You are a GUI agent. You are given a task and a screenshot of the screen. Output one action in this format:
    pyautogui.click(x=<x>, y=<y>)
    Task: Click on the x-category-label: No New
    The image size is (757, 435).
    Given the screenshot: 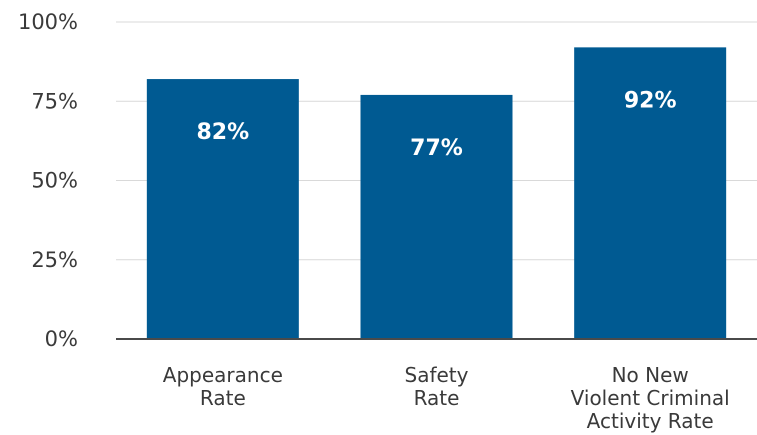 What is the action you would take?
    pyautogui.click(x=650, y=375)
    